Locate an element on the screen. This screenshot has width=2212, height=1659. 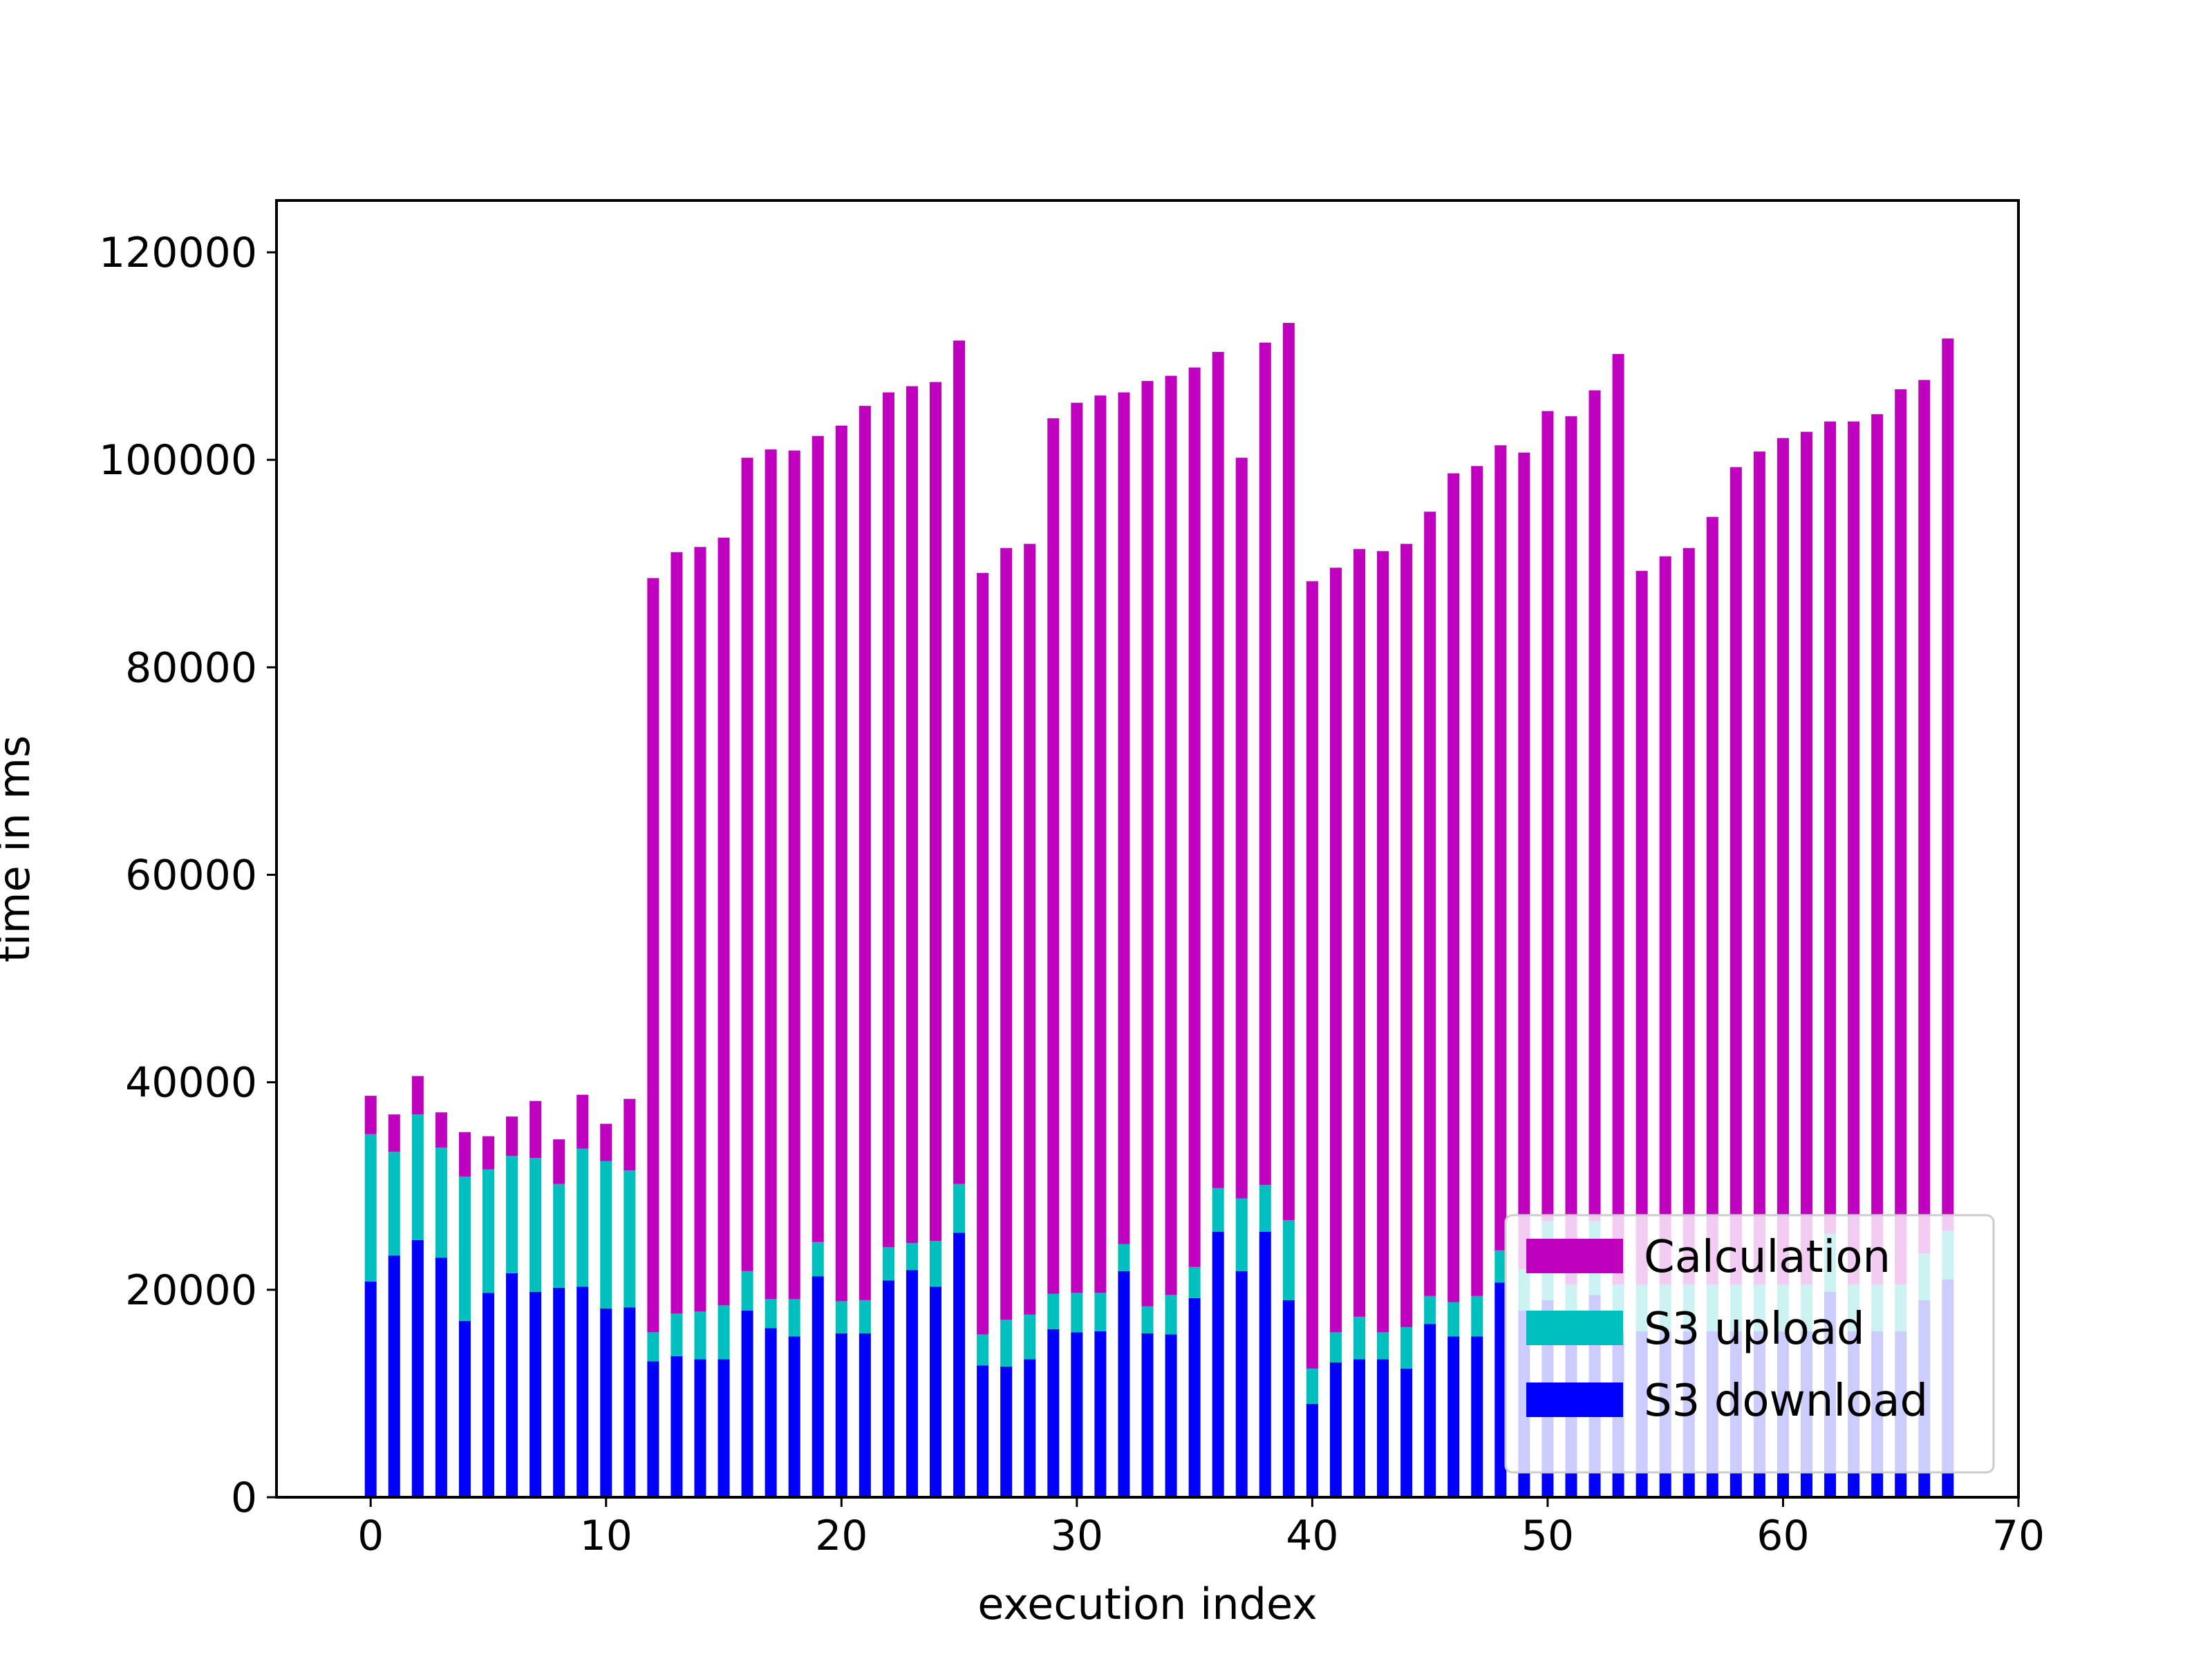
x-axis-ticks: 0 10 20 30 40 50 60 70 is located at coordinates (1201, 1529).